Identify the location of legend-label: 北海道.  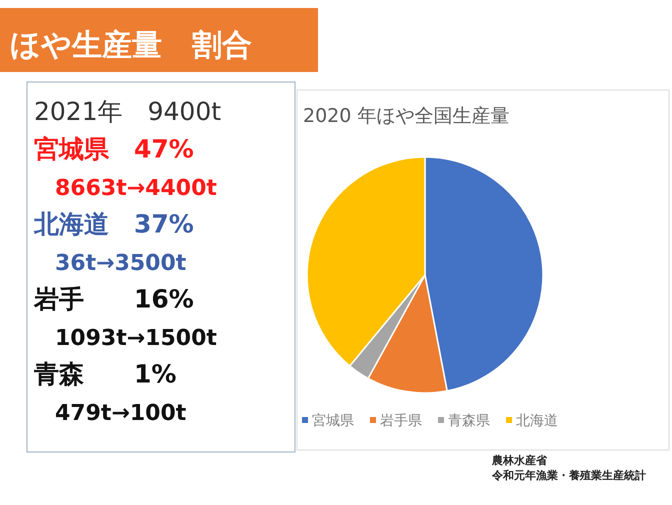
(537, 421).